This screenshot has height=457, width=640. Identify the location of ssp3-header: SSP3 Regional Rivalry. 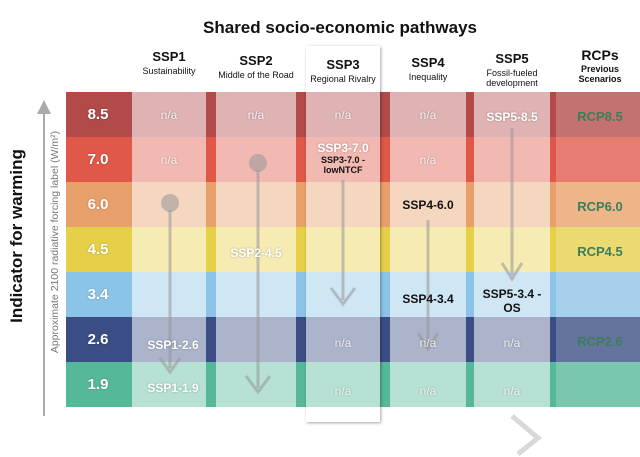
(343, 65).